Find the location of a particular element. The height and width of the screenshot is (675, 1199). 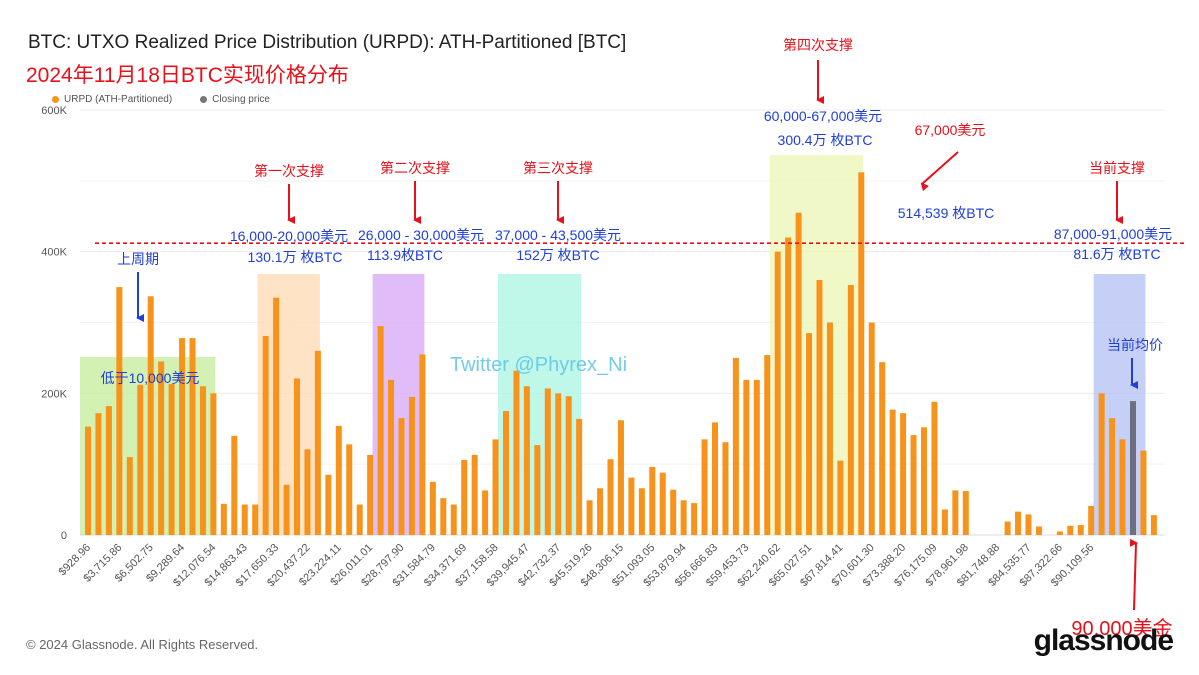

price-67k-label: 67,000美元 is located at coordinates (950, 130).